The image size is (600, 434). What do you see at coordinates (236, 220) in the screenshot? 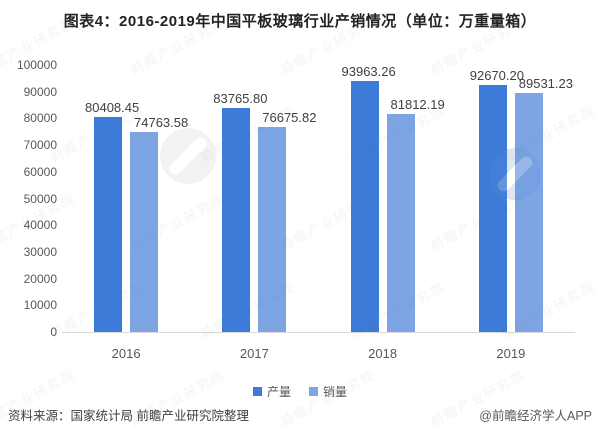
I see `bar-production-2017` at bounding box center [236, 220].